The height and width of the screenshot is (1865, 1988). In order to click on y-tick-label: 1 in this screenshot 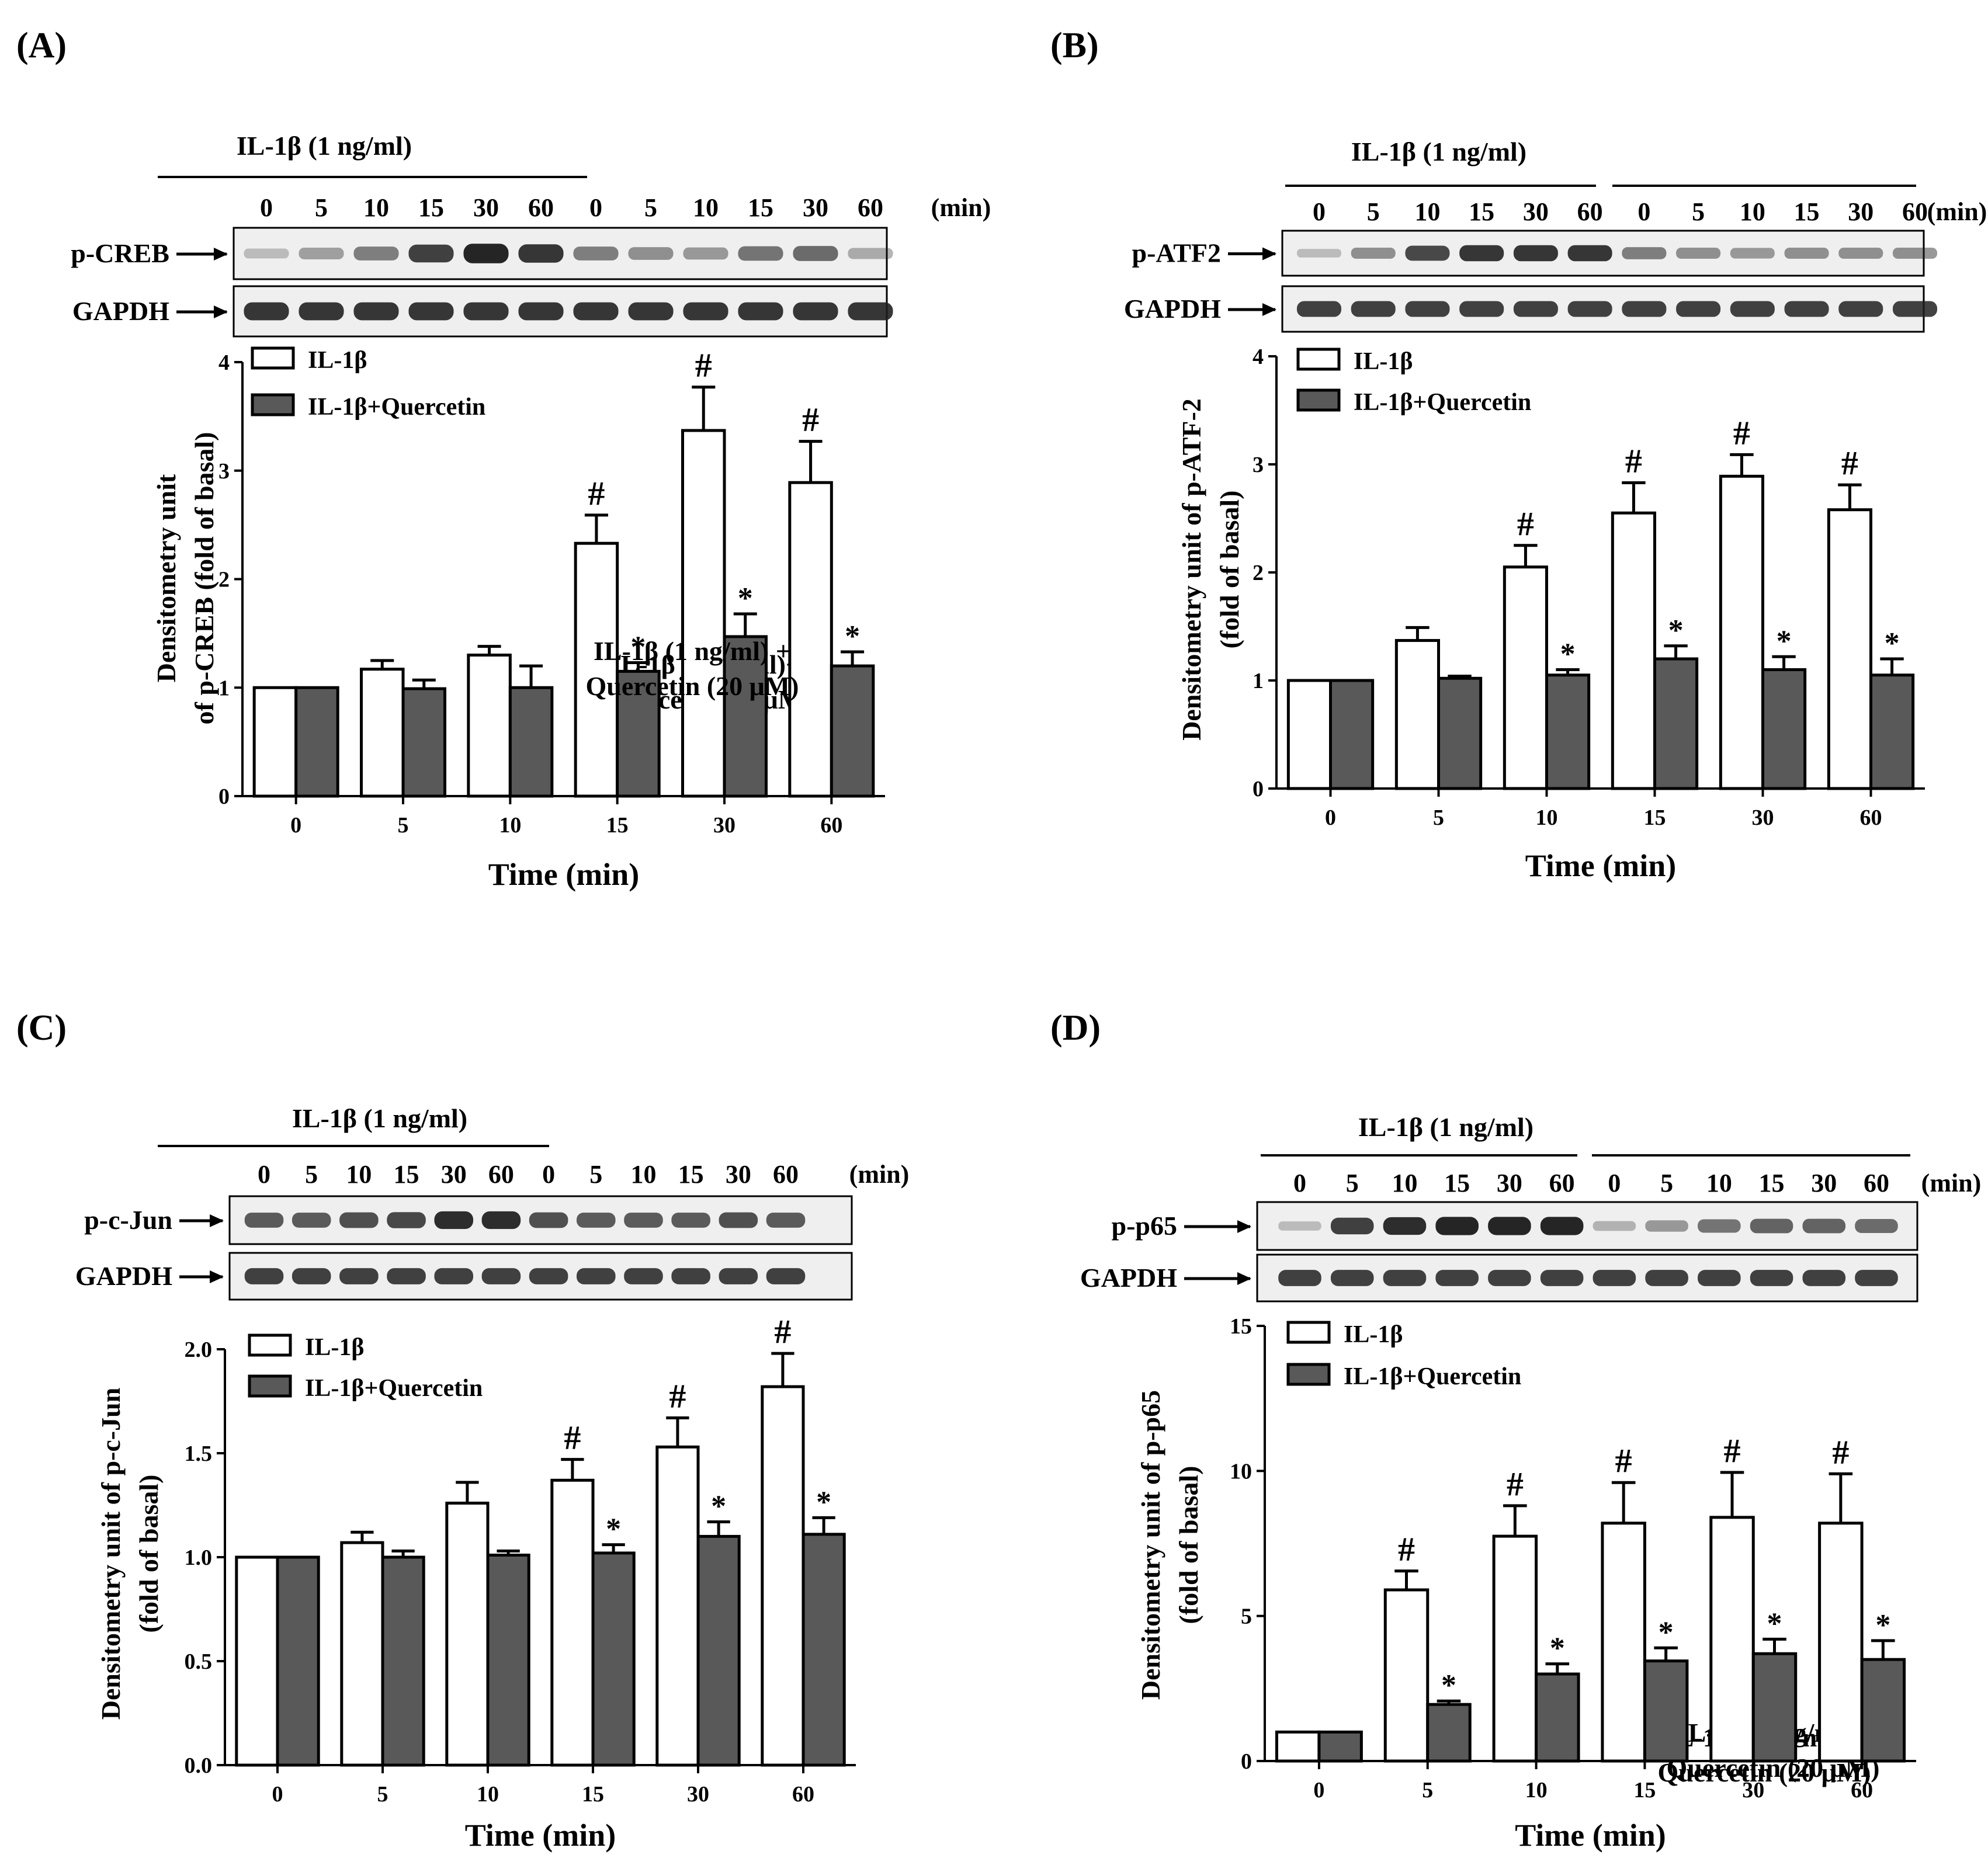, I will do `click(224, 688)`.